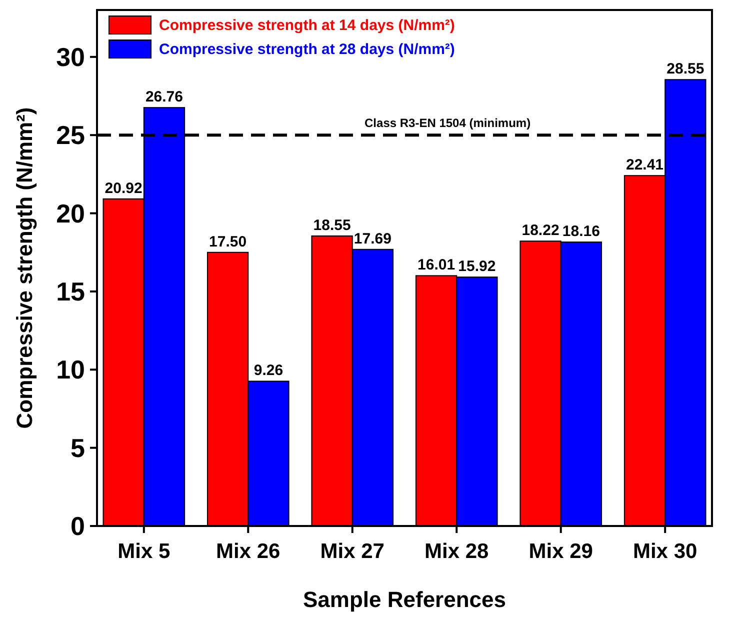 The image size is (730, 619). What do you see at coordinates (307, 25) in the screenshot?
I see `legend-label: Compressive strength at 14 days (N/mm²)` at bounding box center [307, 25].